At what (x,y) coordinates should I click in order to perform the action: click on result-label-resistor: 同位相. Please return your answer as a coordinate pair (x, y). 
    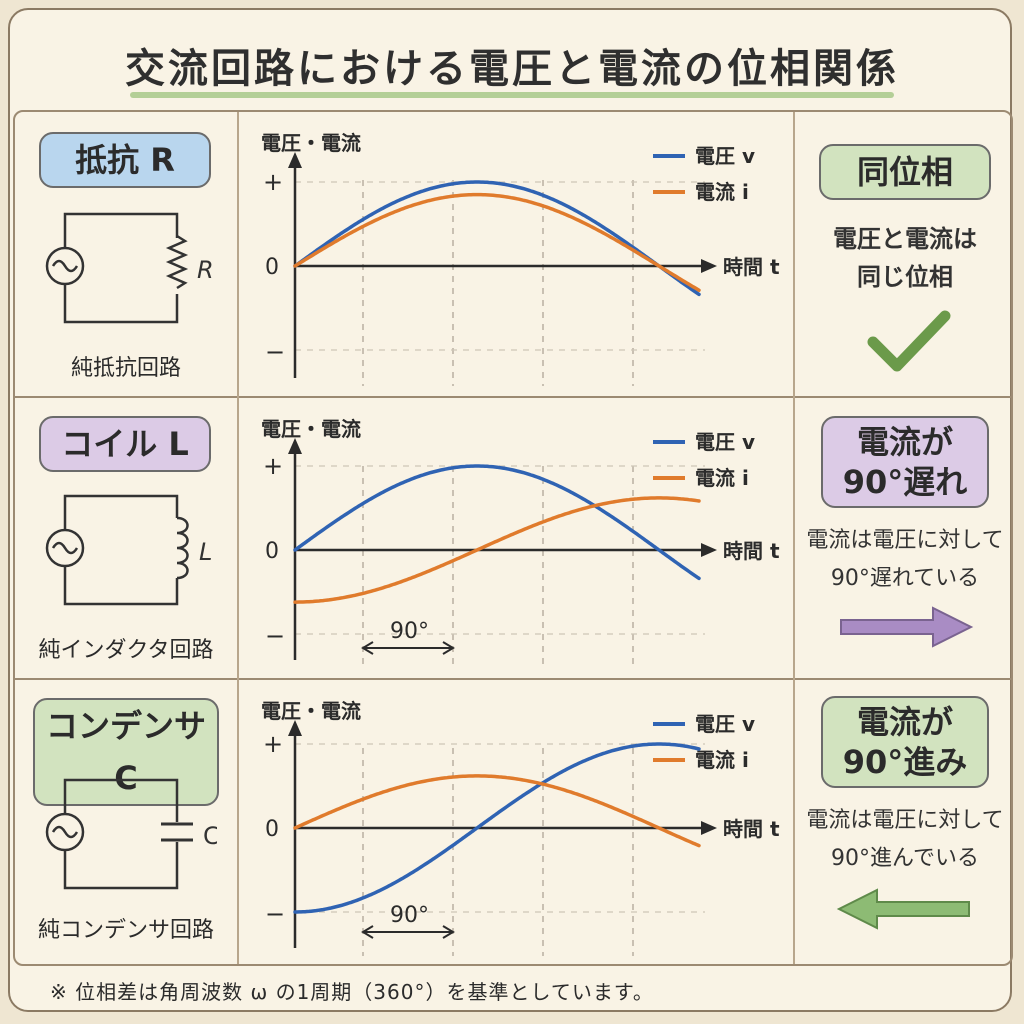
    Looking at the image, I should click on (905, 172).